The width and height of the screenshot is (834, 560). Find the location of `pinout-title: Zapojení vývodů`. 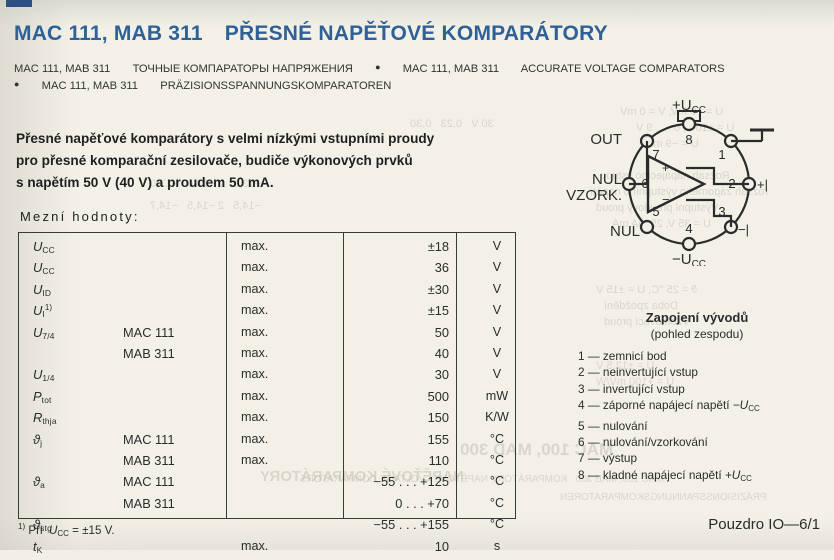

pinout-title: Zapojení vývodů is located at coordinates (697, 317).